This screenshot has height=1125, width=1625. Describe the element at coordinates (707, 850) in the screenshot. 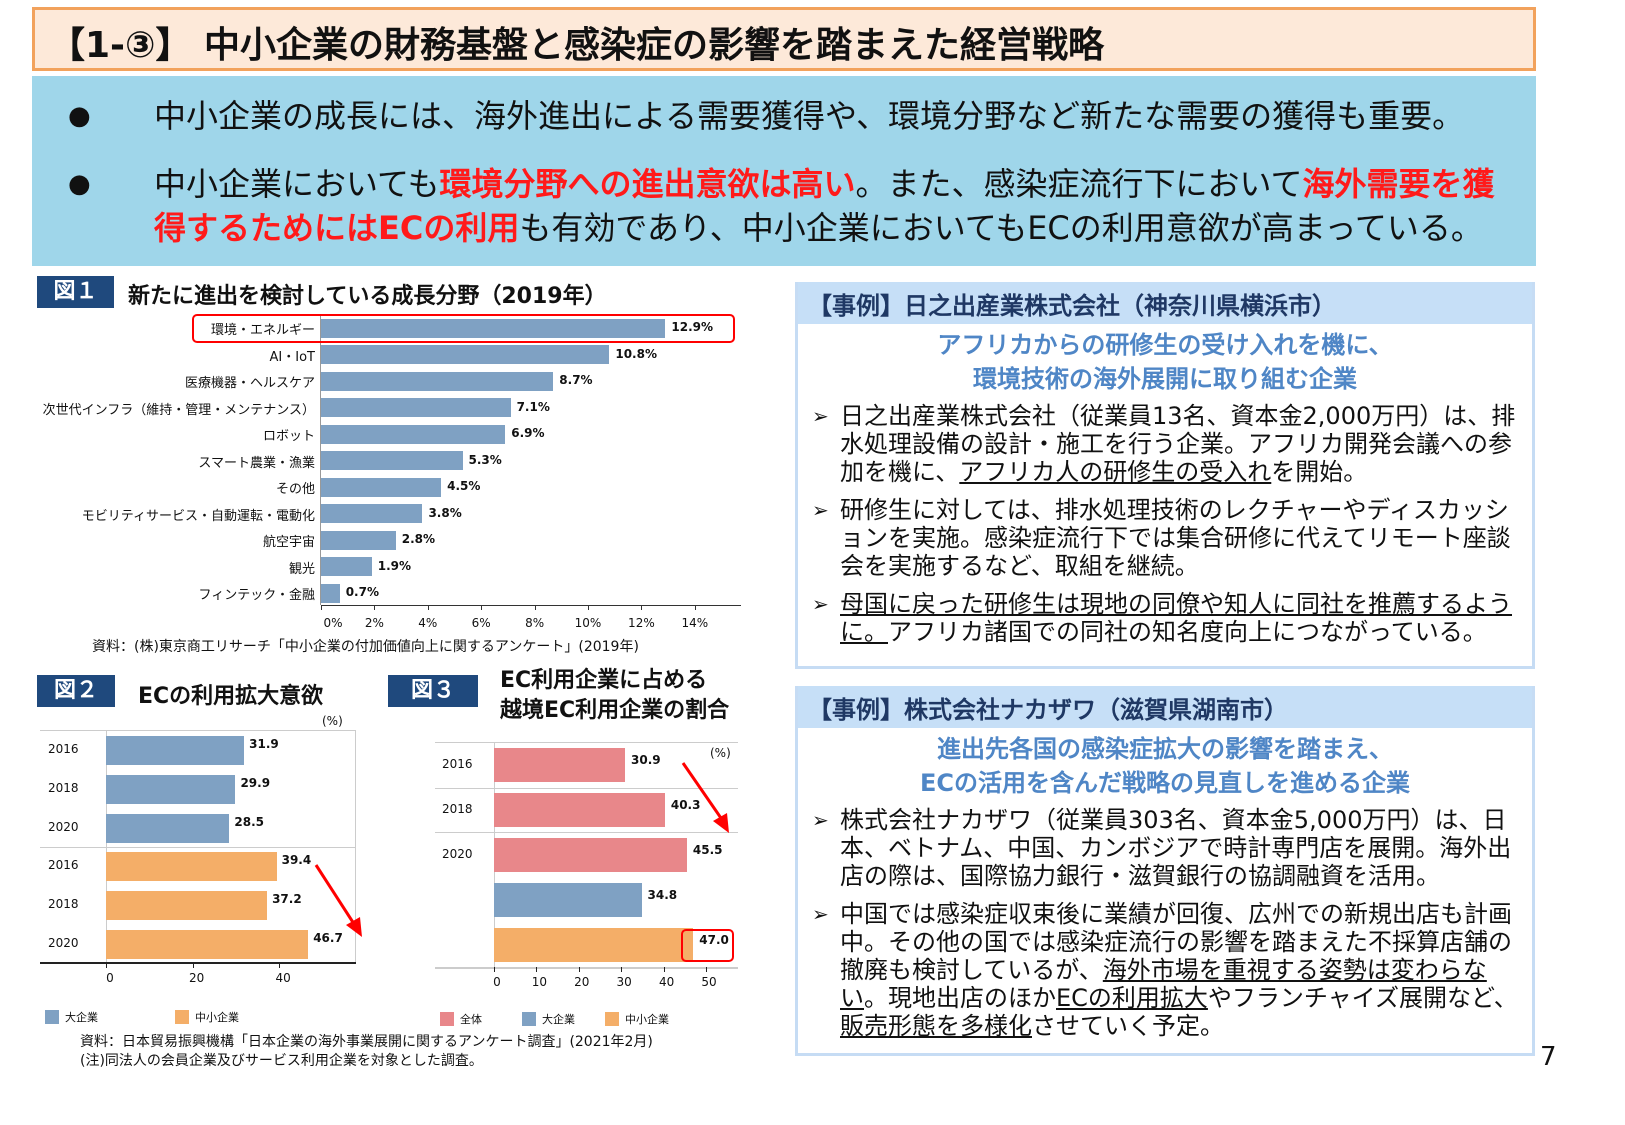

I see `data-label: 45.5` at that location.